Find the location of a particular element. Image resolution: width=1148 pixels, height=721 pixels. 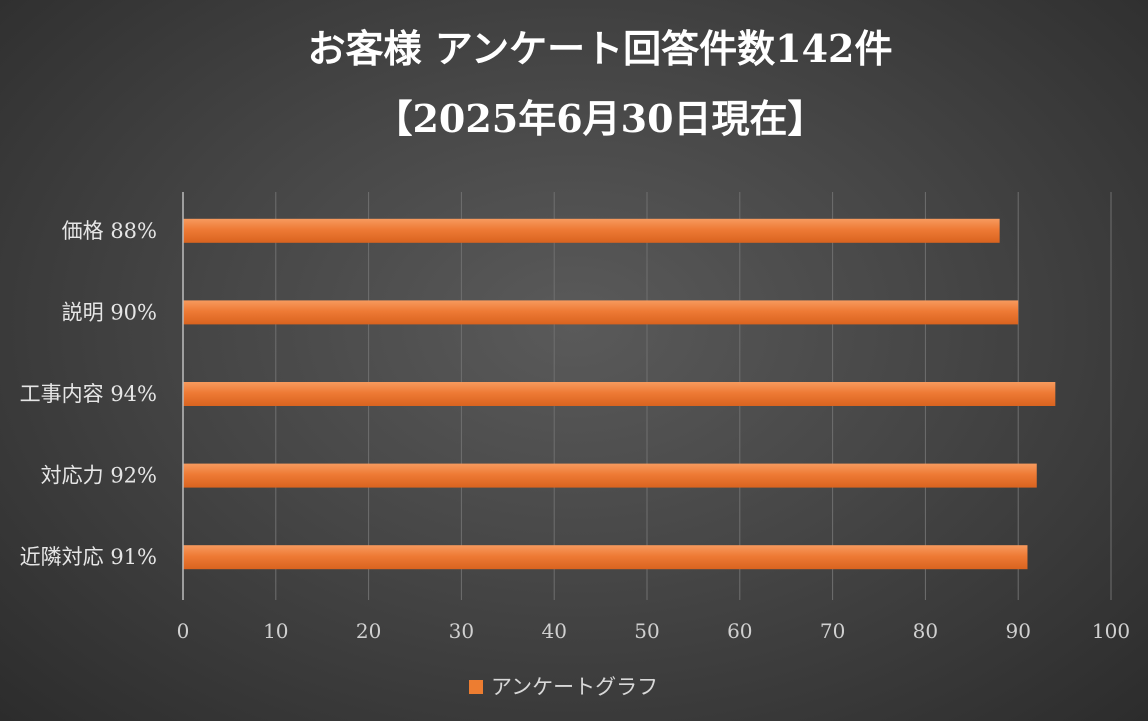

legend-label: アンケートグラフ is located at coordinates (574, 687).